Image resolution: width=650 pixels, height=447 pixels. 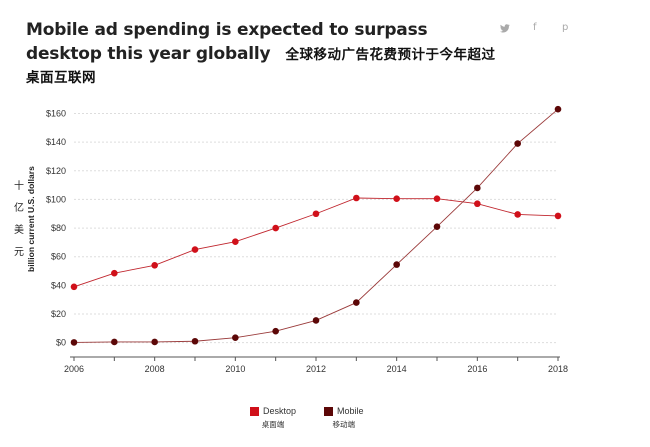 I want to click on x-tick-label: 2008, so click(x=155, y=369).